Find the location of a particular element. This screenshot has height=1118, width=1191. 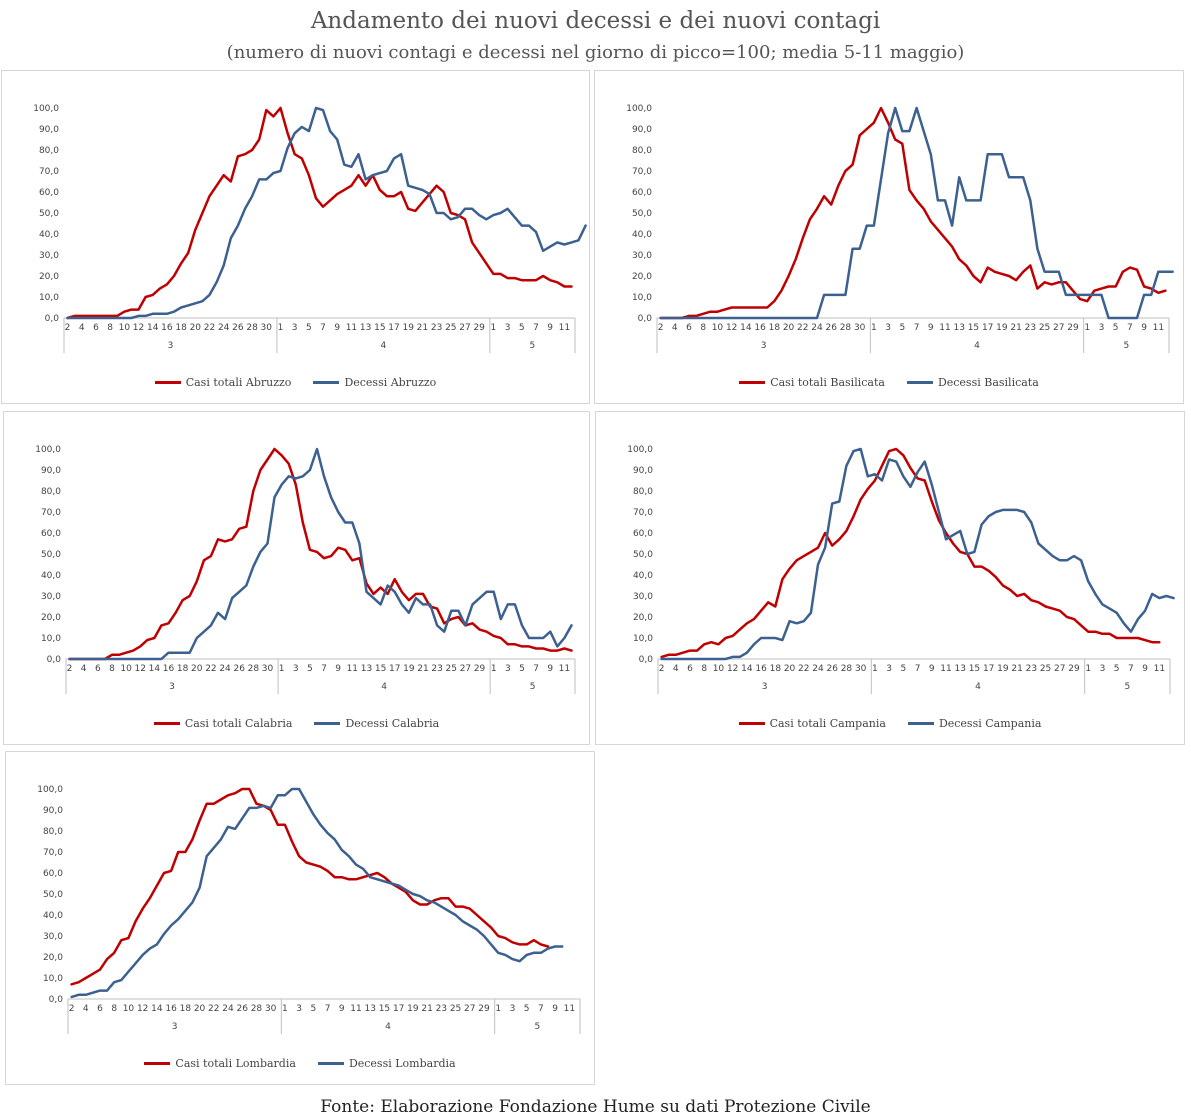

legend-item-decessi: Decessi Calabria is located at coordinates (376, 723).